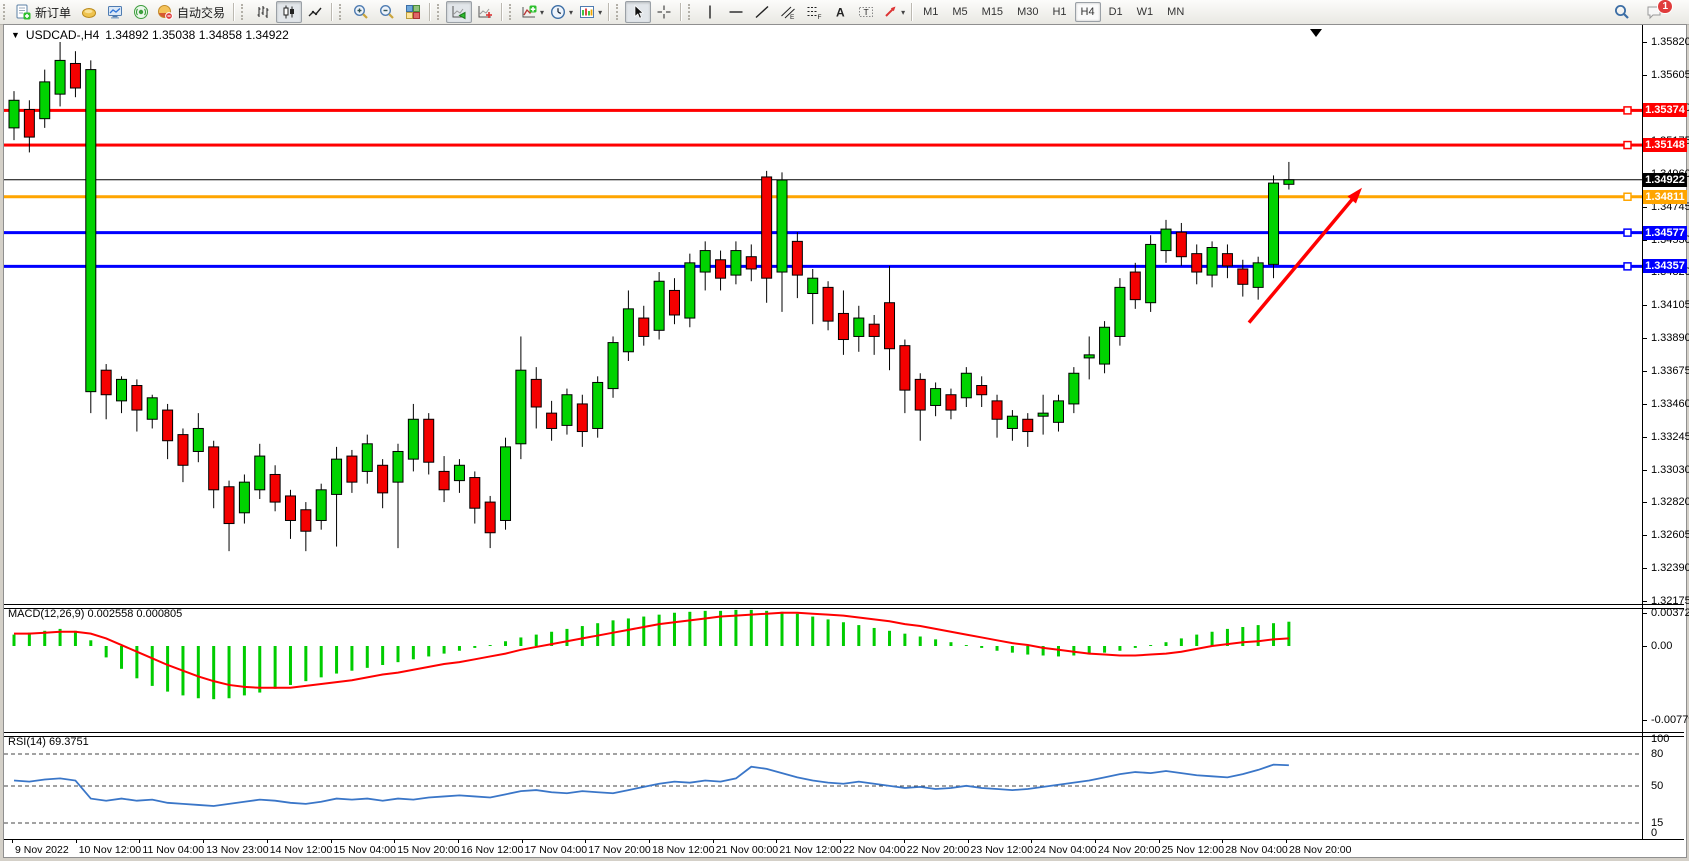 The height and width of the screenshot is (861, 1689). Describe the element at coordinates (893, 12) in the screenshot. I see `arrows-button: ▾` at that location.